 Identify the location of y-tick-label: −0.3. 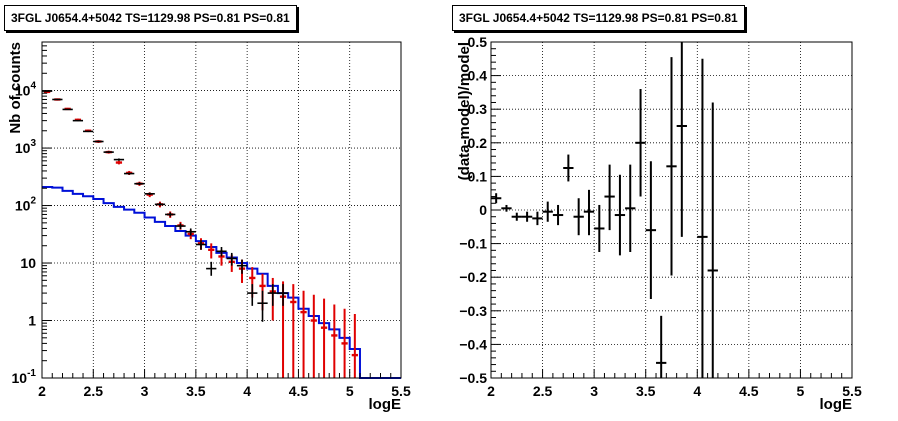
(473, 311).